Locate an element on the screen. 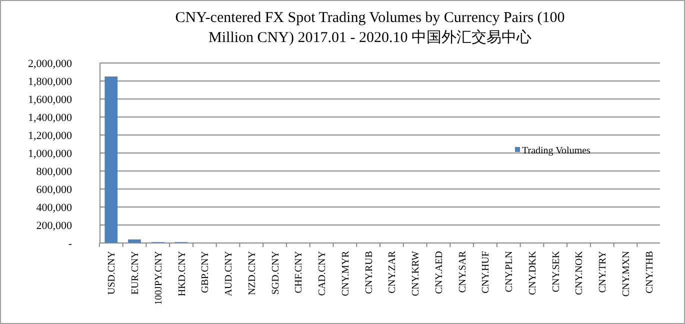  x-tick-label: CNY.SAR is located at coordinates (462, 271).